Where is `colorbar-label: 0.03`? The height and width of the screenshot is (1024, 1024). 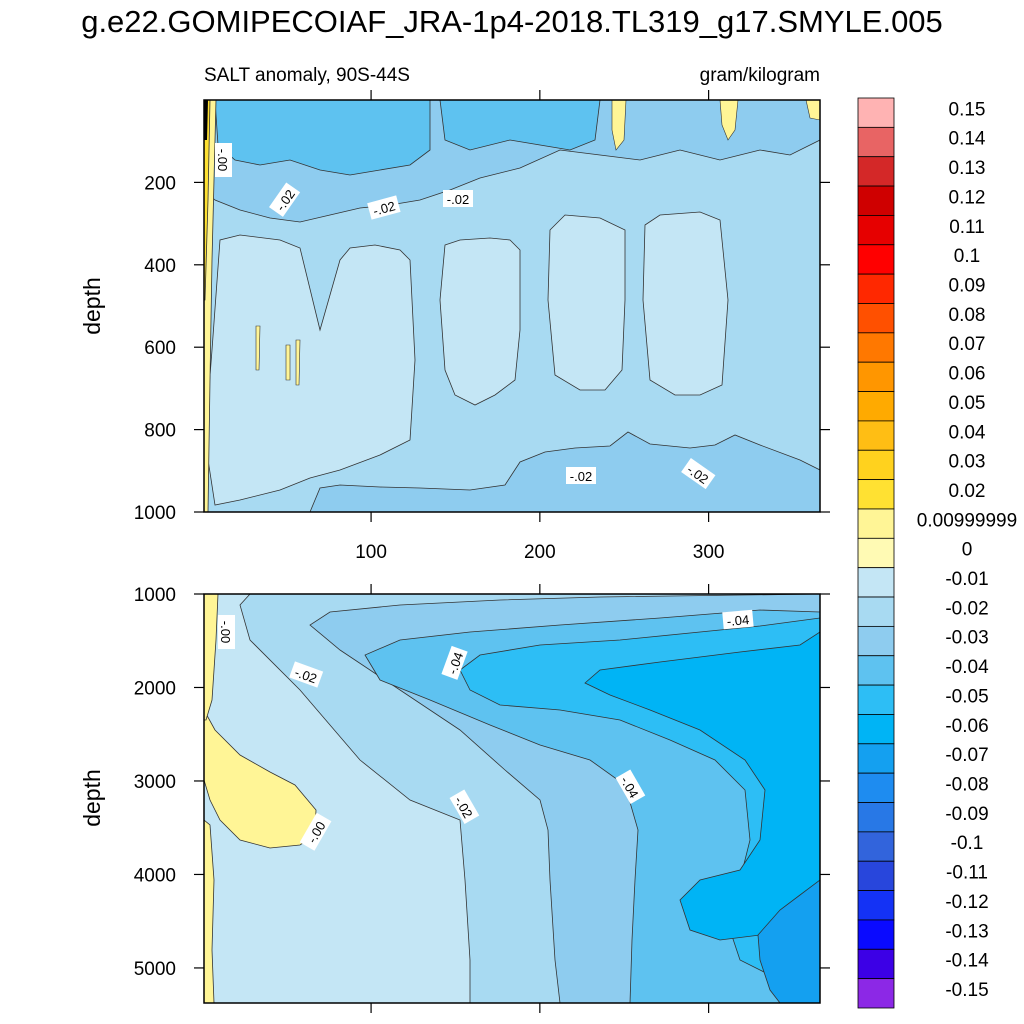 colorbar-label: 0.03 is located at coordinates (967, 462).